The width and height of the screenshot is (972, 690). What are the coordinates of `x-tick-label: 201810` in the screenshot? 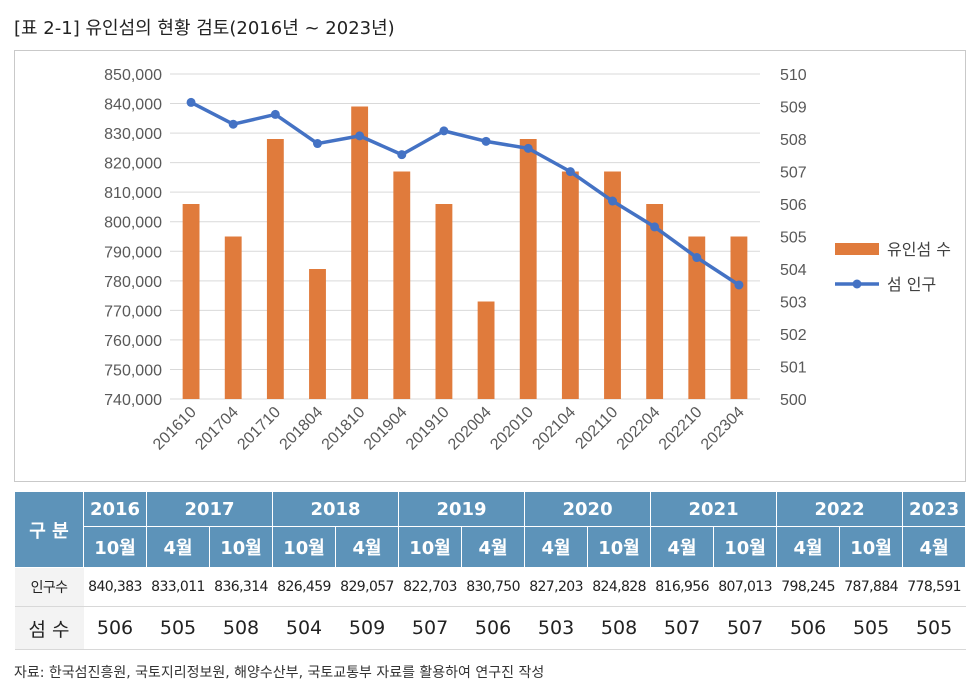 It's located at (344, 429).